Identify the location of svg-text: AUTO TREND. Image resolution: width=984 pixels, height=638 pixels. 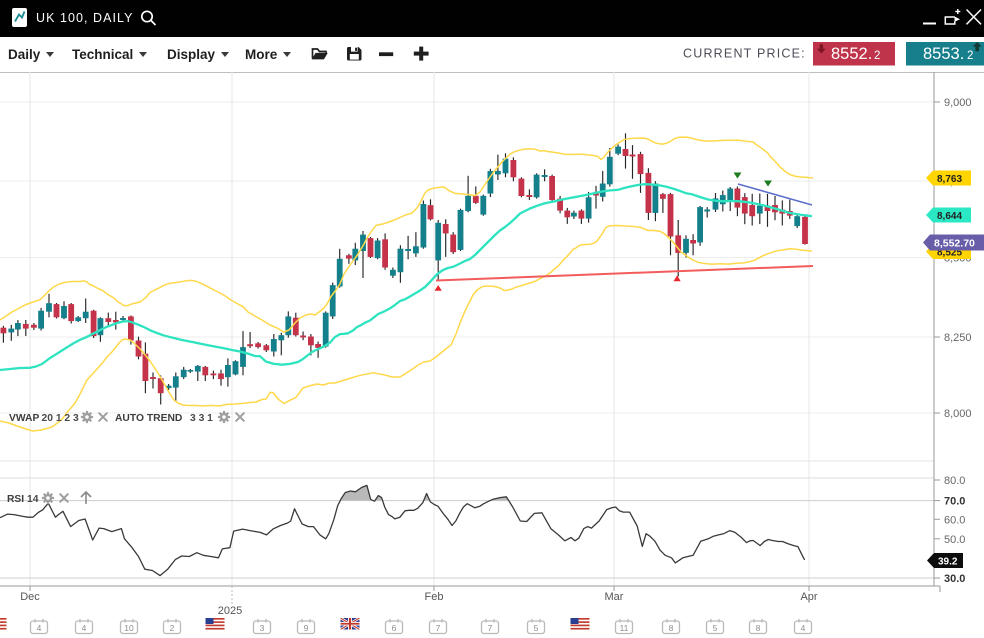
(148, 418).